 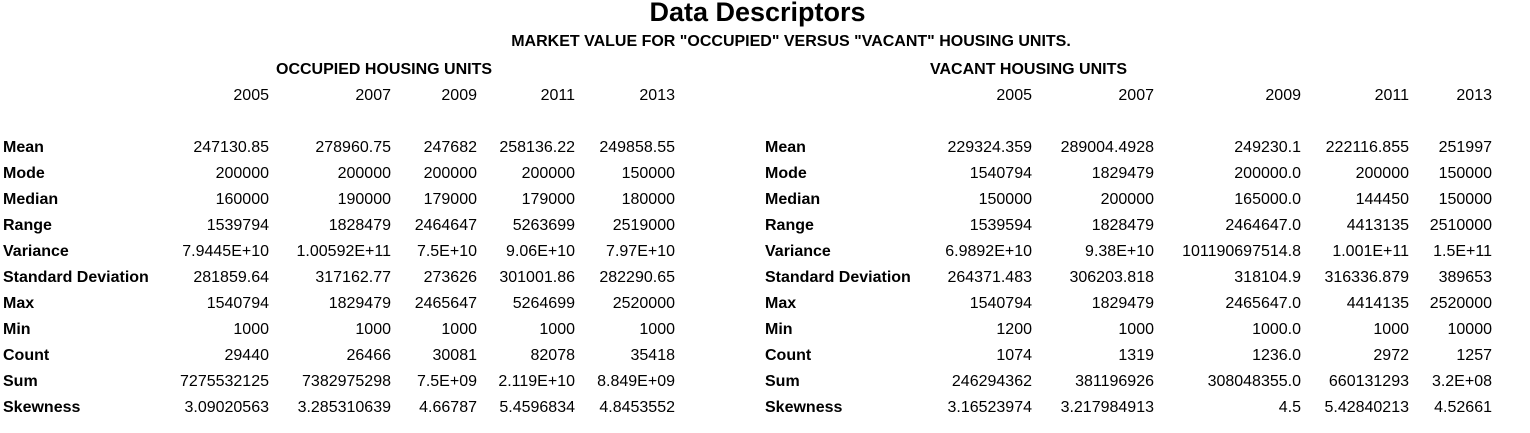 What do you see at coordinates (242, 199) in the screenshot?
I see `occupied-value-cell: 160000` at bounding box center [242, 199].